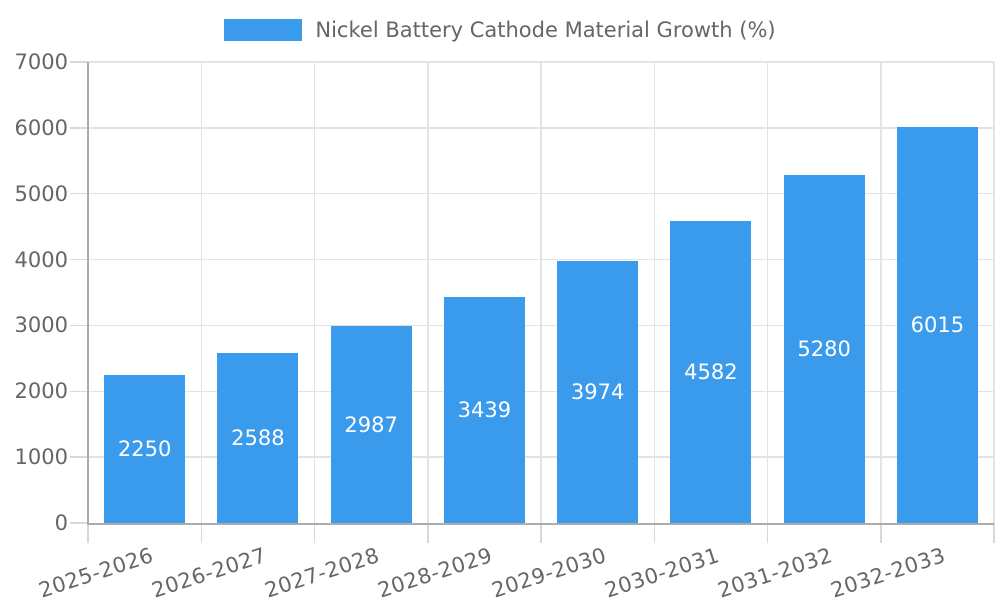  I want to click on x-axis-line, so click(541, 524).